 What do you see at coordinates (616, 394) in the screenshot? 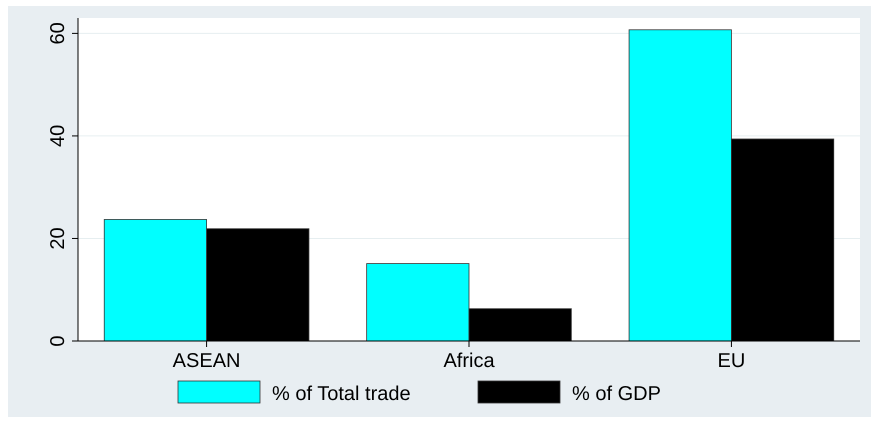
I see `legend-label: % of GDP` at bounding box center [616, 394].